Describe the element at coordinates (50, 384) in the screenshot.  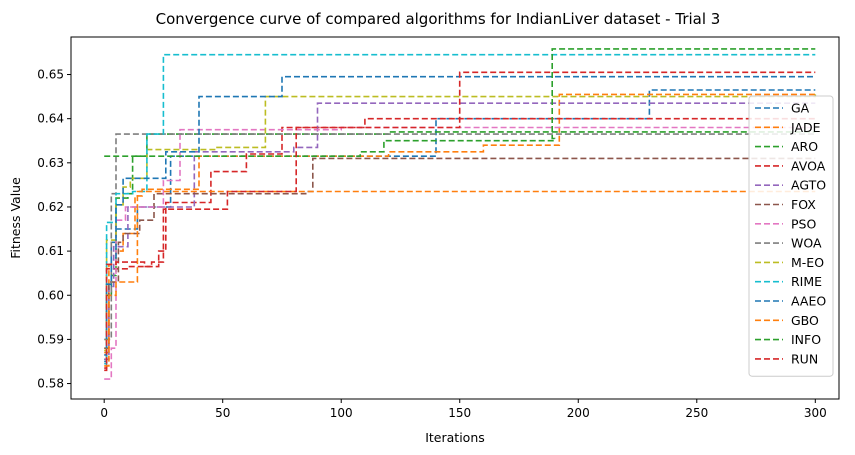
I see `y-tick-label: 0.58` at that location.